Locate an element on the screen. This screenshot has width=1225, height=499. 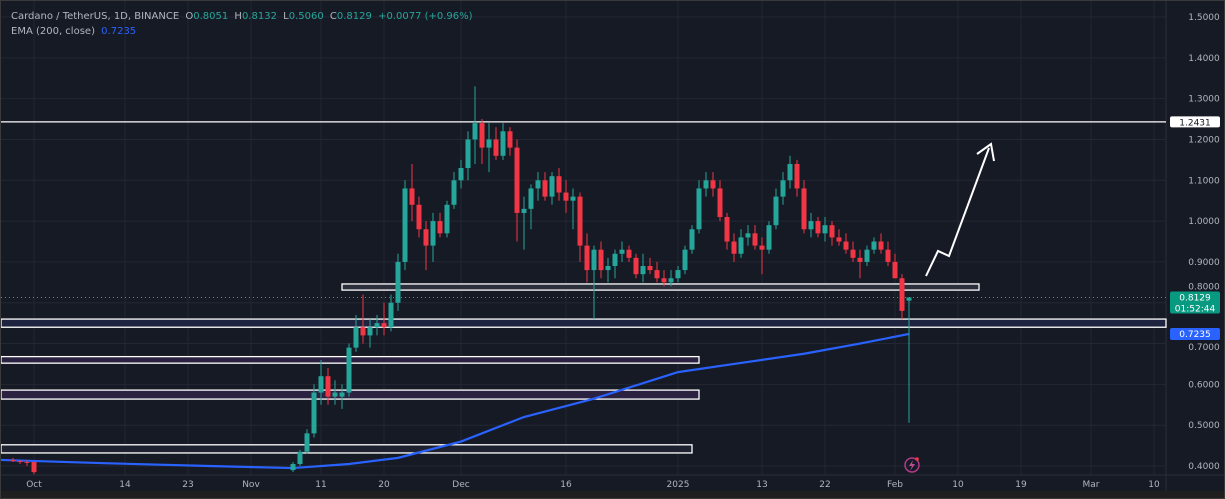
time-tick-label: 16 is located at coordinates (566, 485).